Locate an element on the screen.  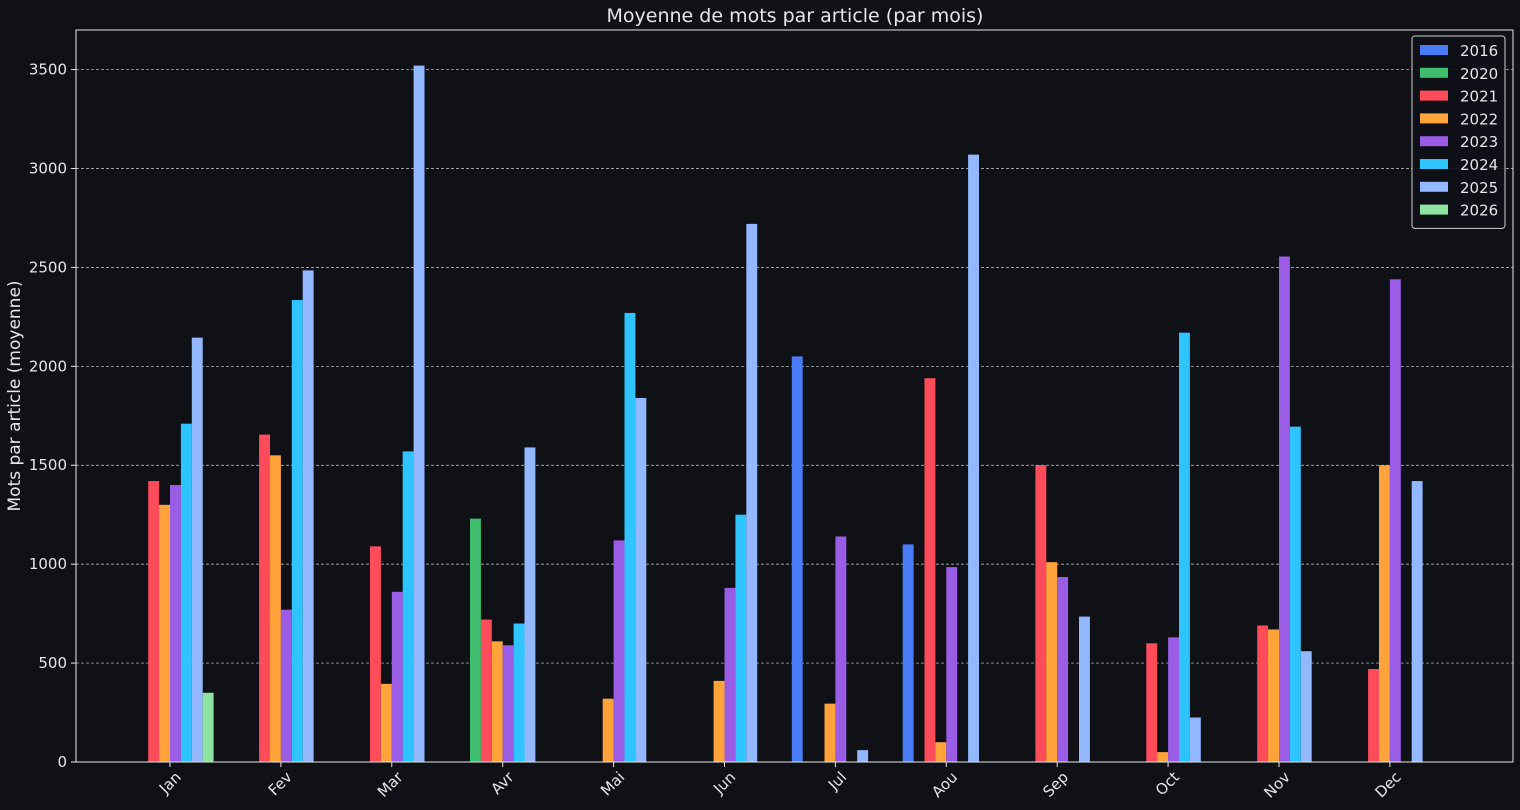
bar-2023-oct is located at coordinates (1173, 699).